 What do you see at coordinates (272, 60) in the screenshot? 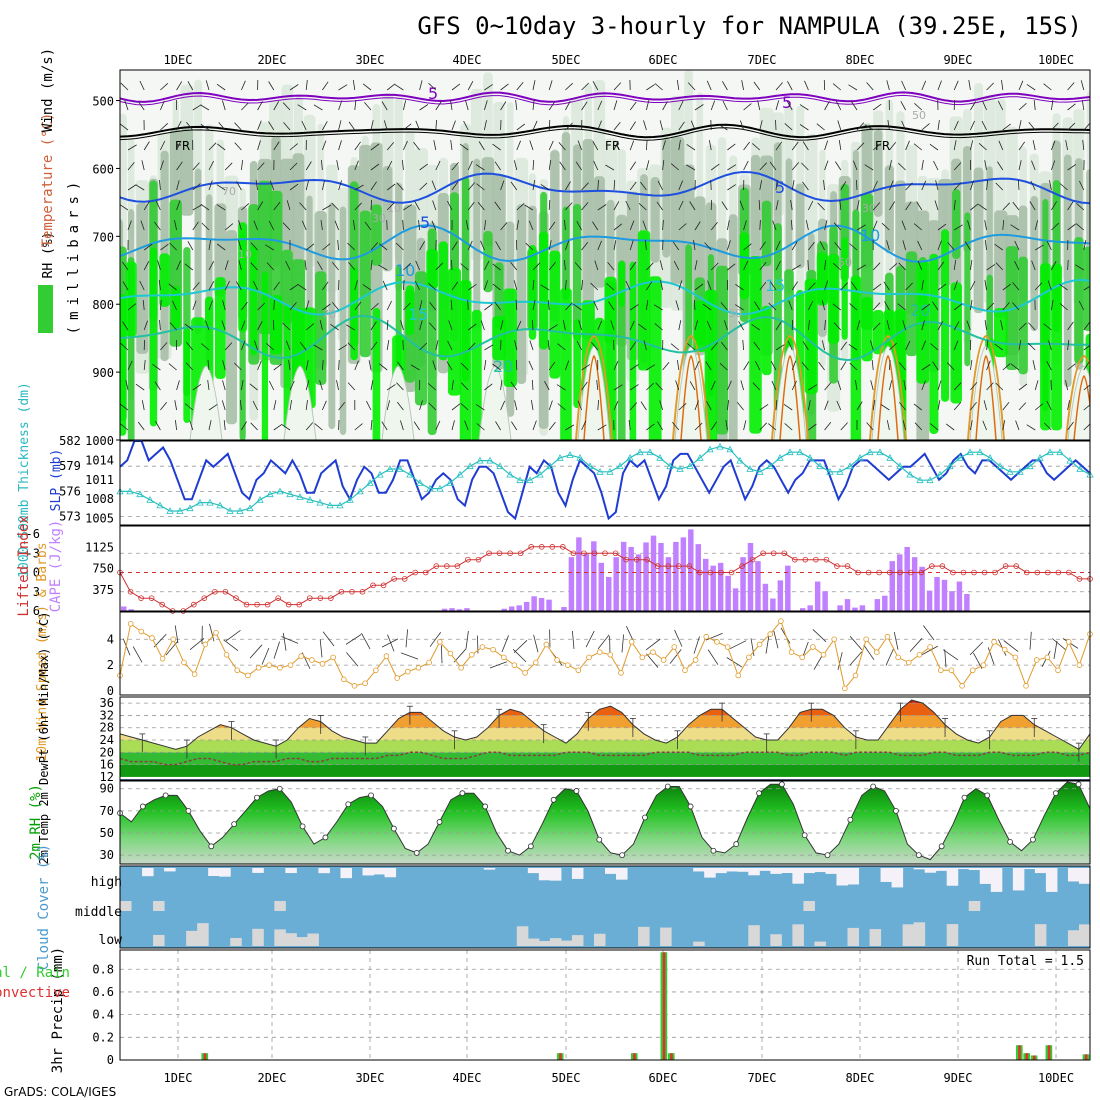
I see `x-tick-top: 2DEC` at bounding box center [272, 60].